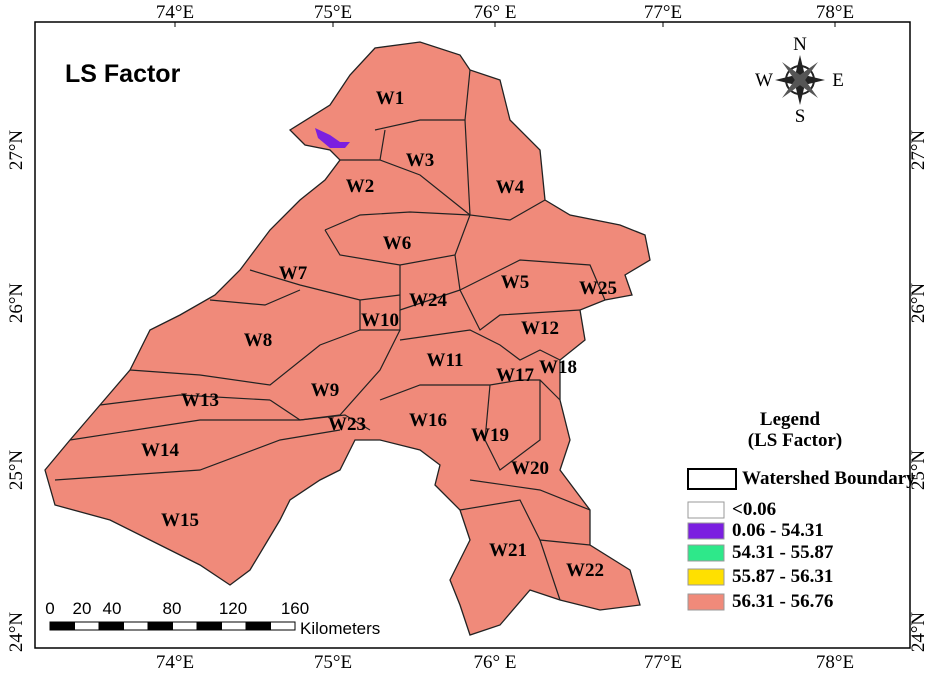 This screenshot has width=941, height=673. I want to click on watershed-label: W19, so click(490, 435).